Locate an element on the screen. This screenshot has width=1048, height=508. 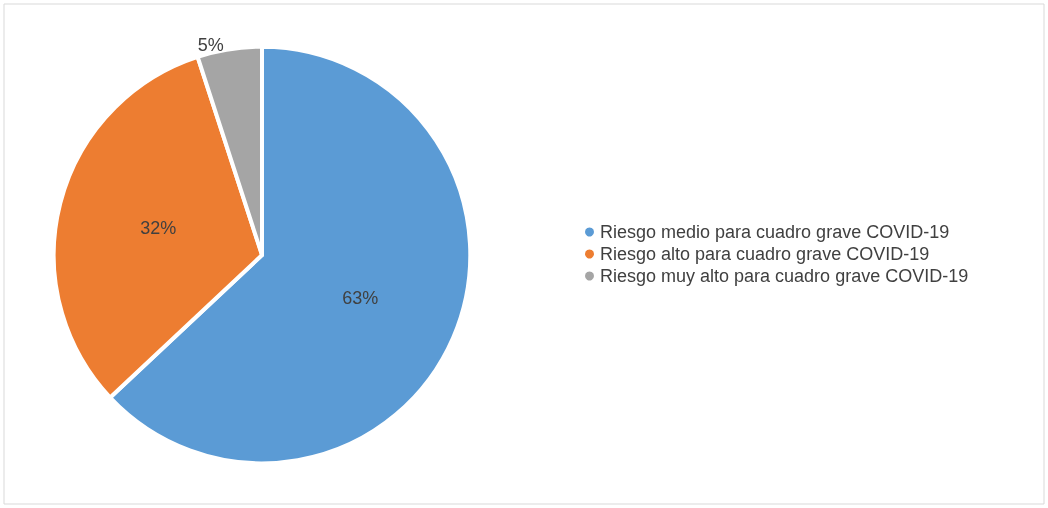
data-label: 63% is located at coordinates (360, 297).